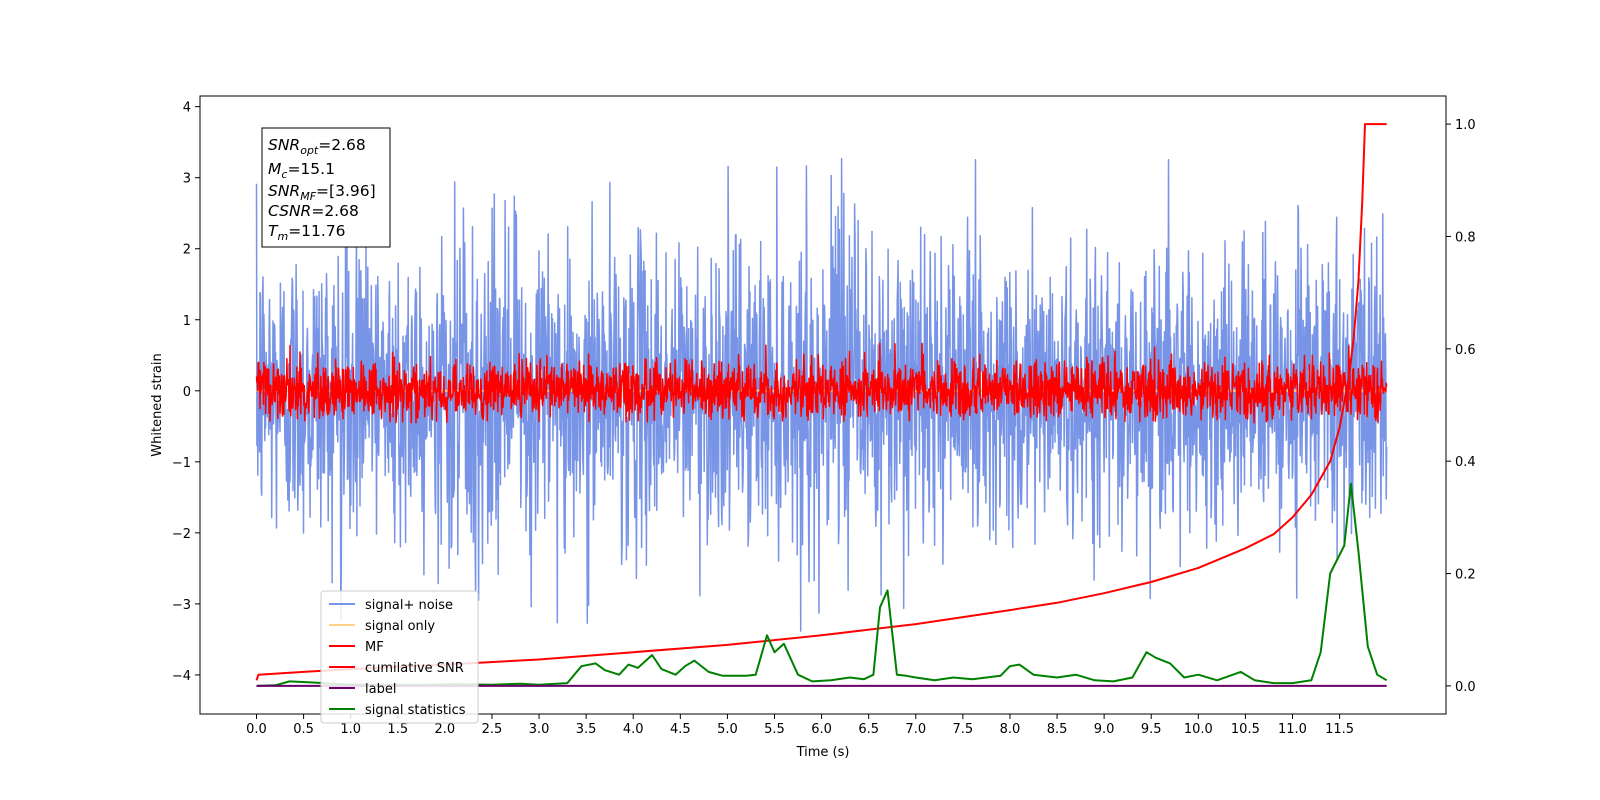 Image resolution: width=1600 pixels, height=800 pixels. Describe the element at coordinates (282, 236) in the screenshot. I see `info-tm-sub: m` at that location.